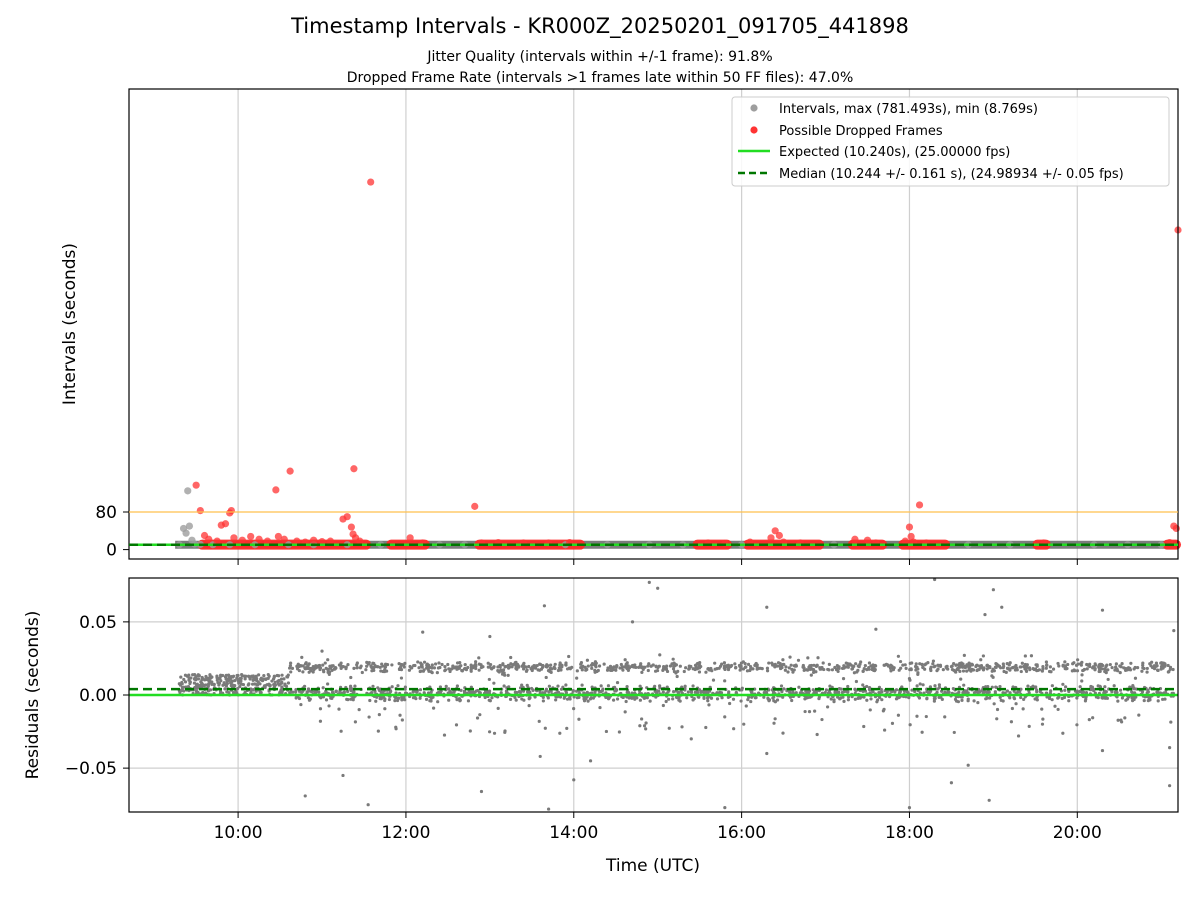  Describe the element at coordinates (97, 696) in the screenshot. I see `residuals-y-ticks: −0.05 0.00 0.05` at that location.